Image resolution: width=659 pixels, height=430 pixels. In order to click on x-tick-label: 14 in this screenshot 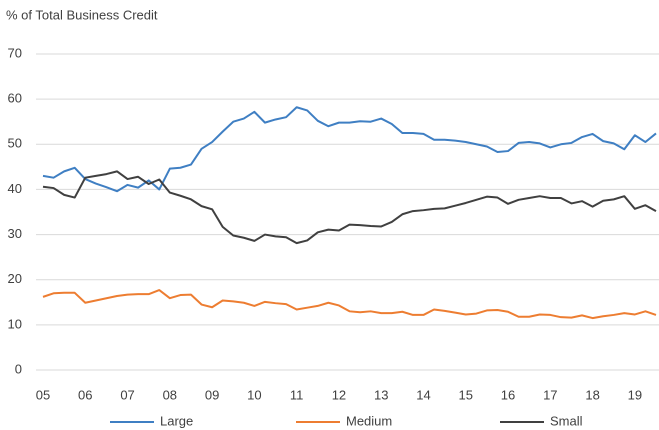, I will do `click(423, 394)`.